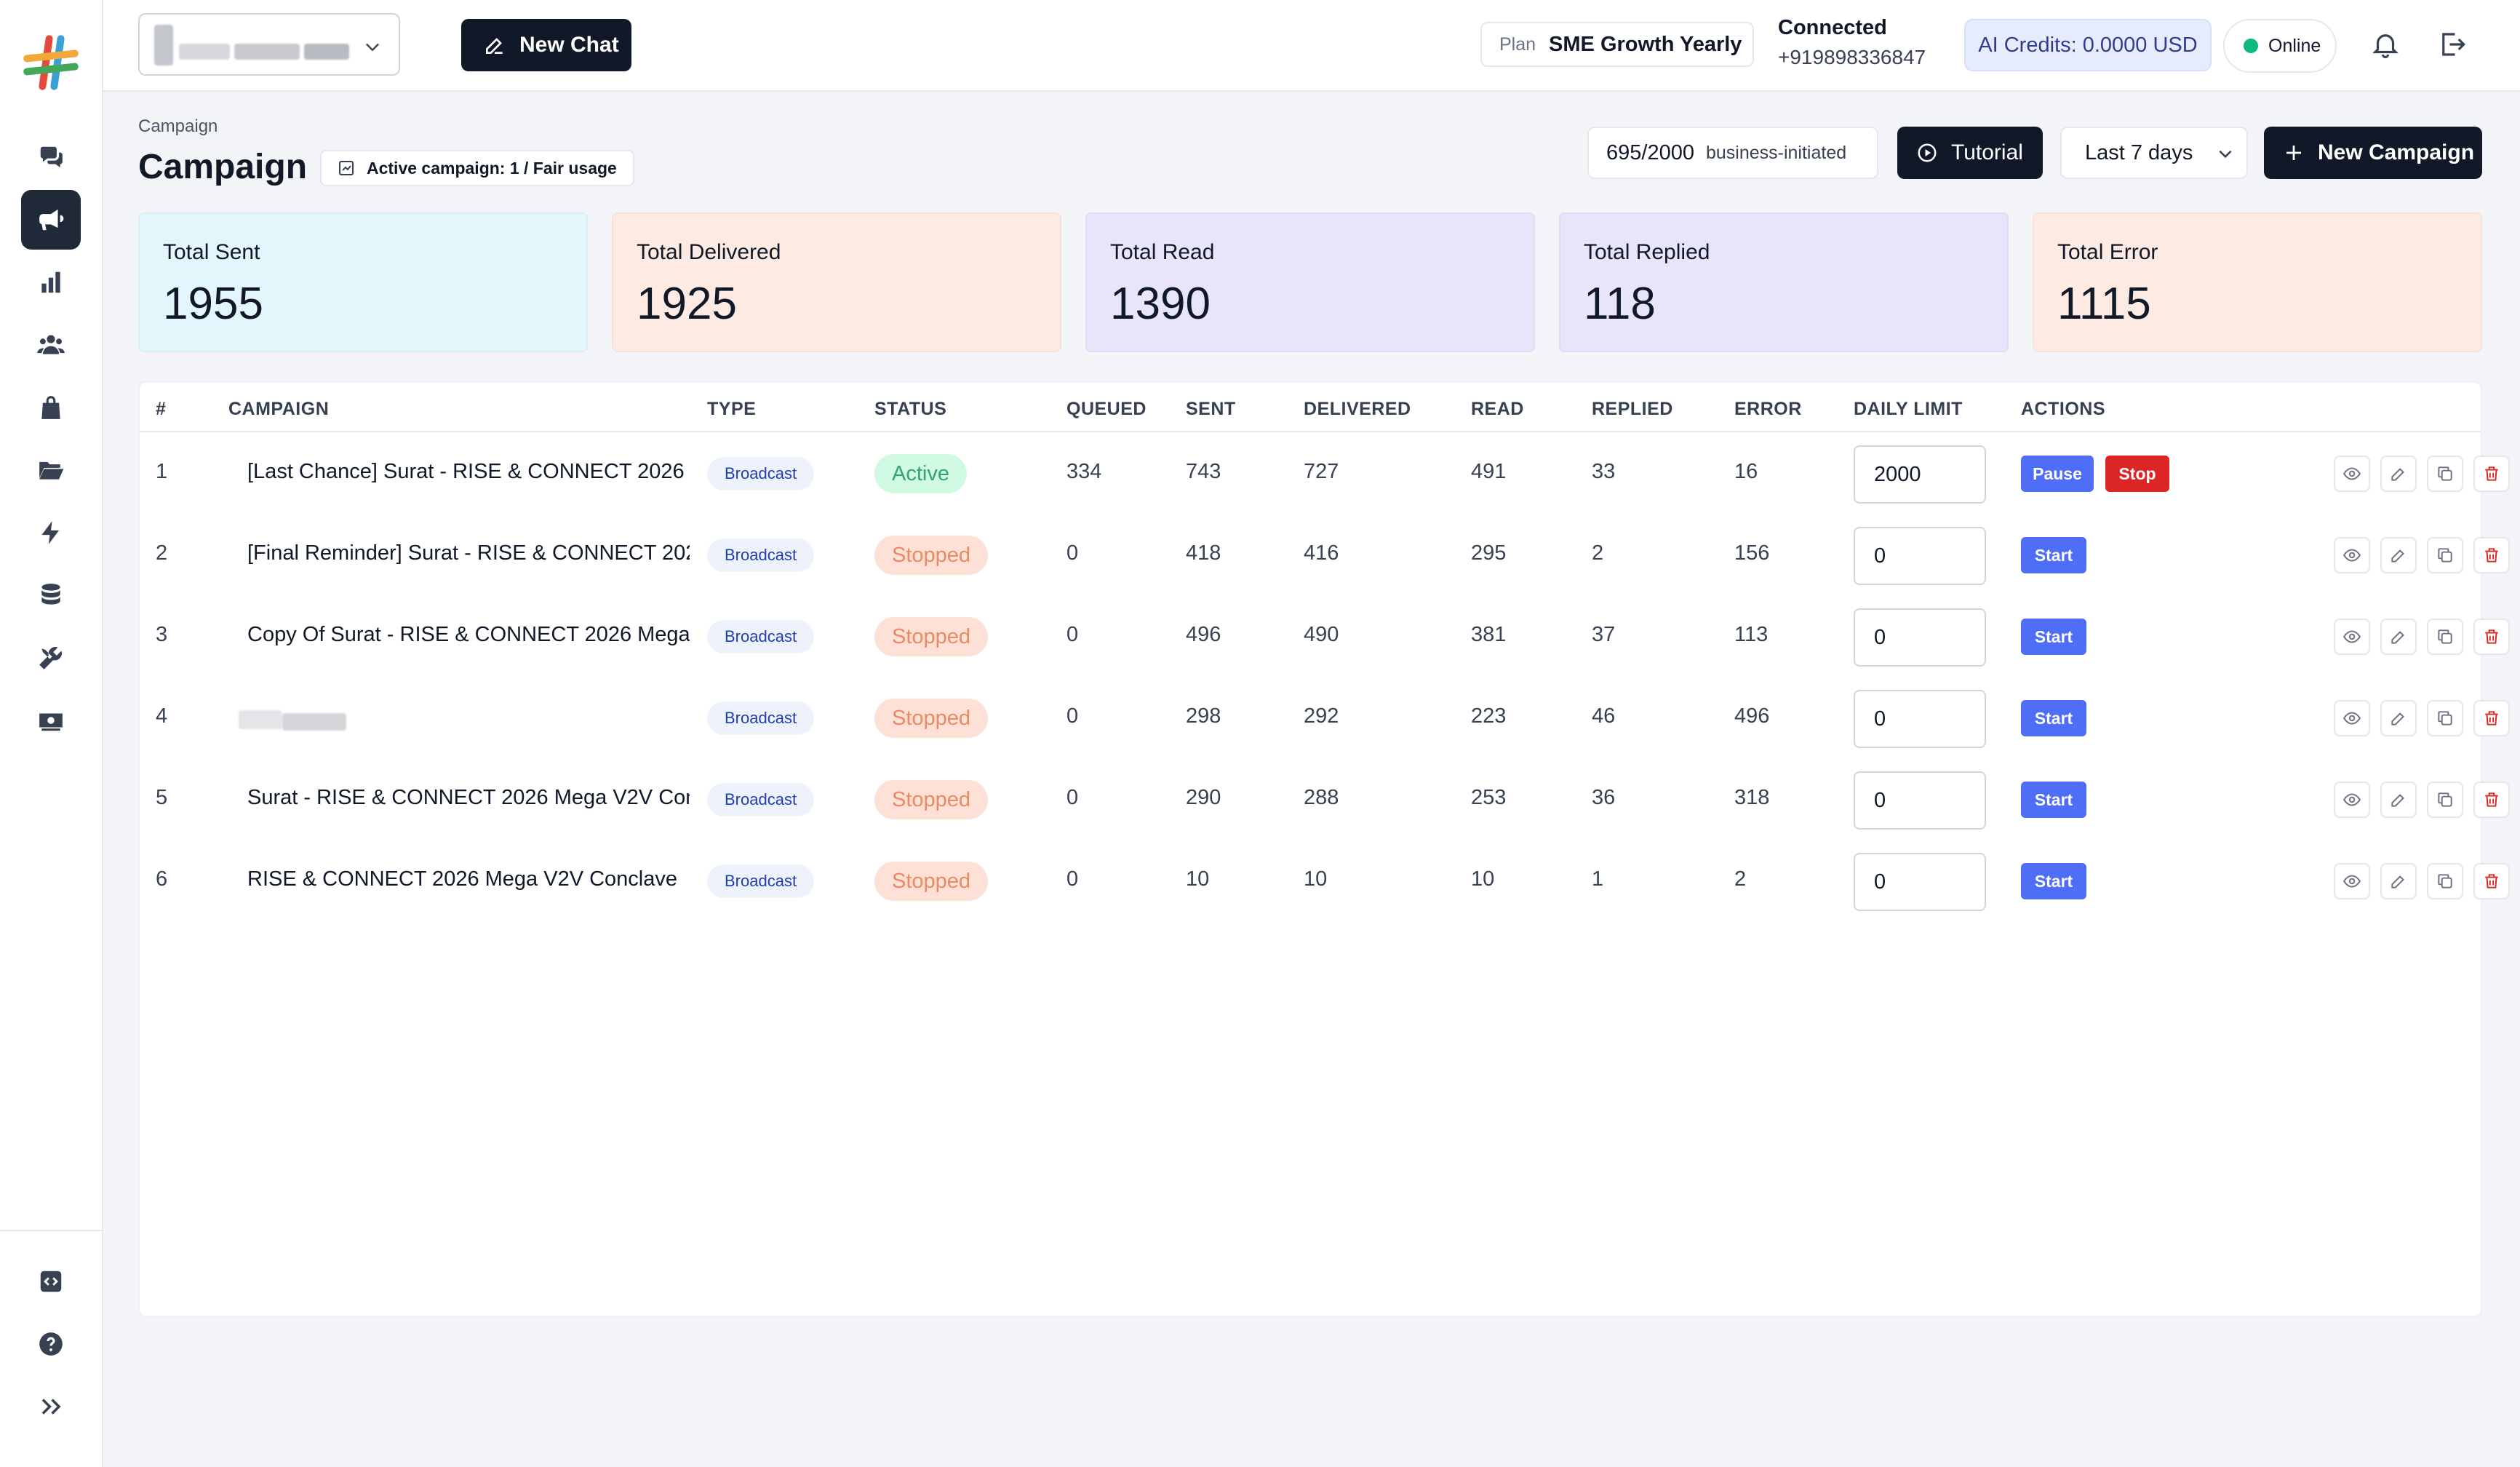 This screenshot has height=1467, width=2520. What do you see at coordinates (1645, 44) in the screenshot?
I see `plan-name: SME Growth Yearly` at bounding box center [1645, 44].